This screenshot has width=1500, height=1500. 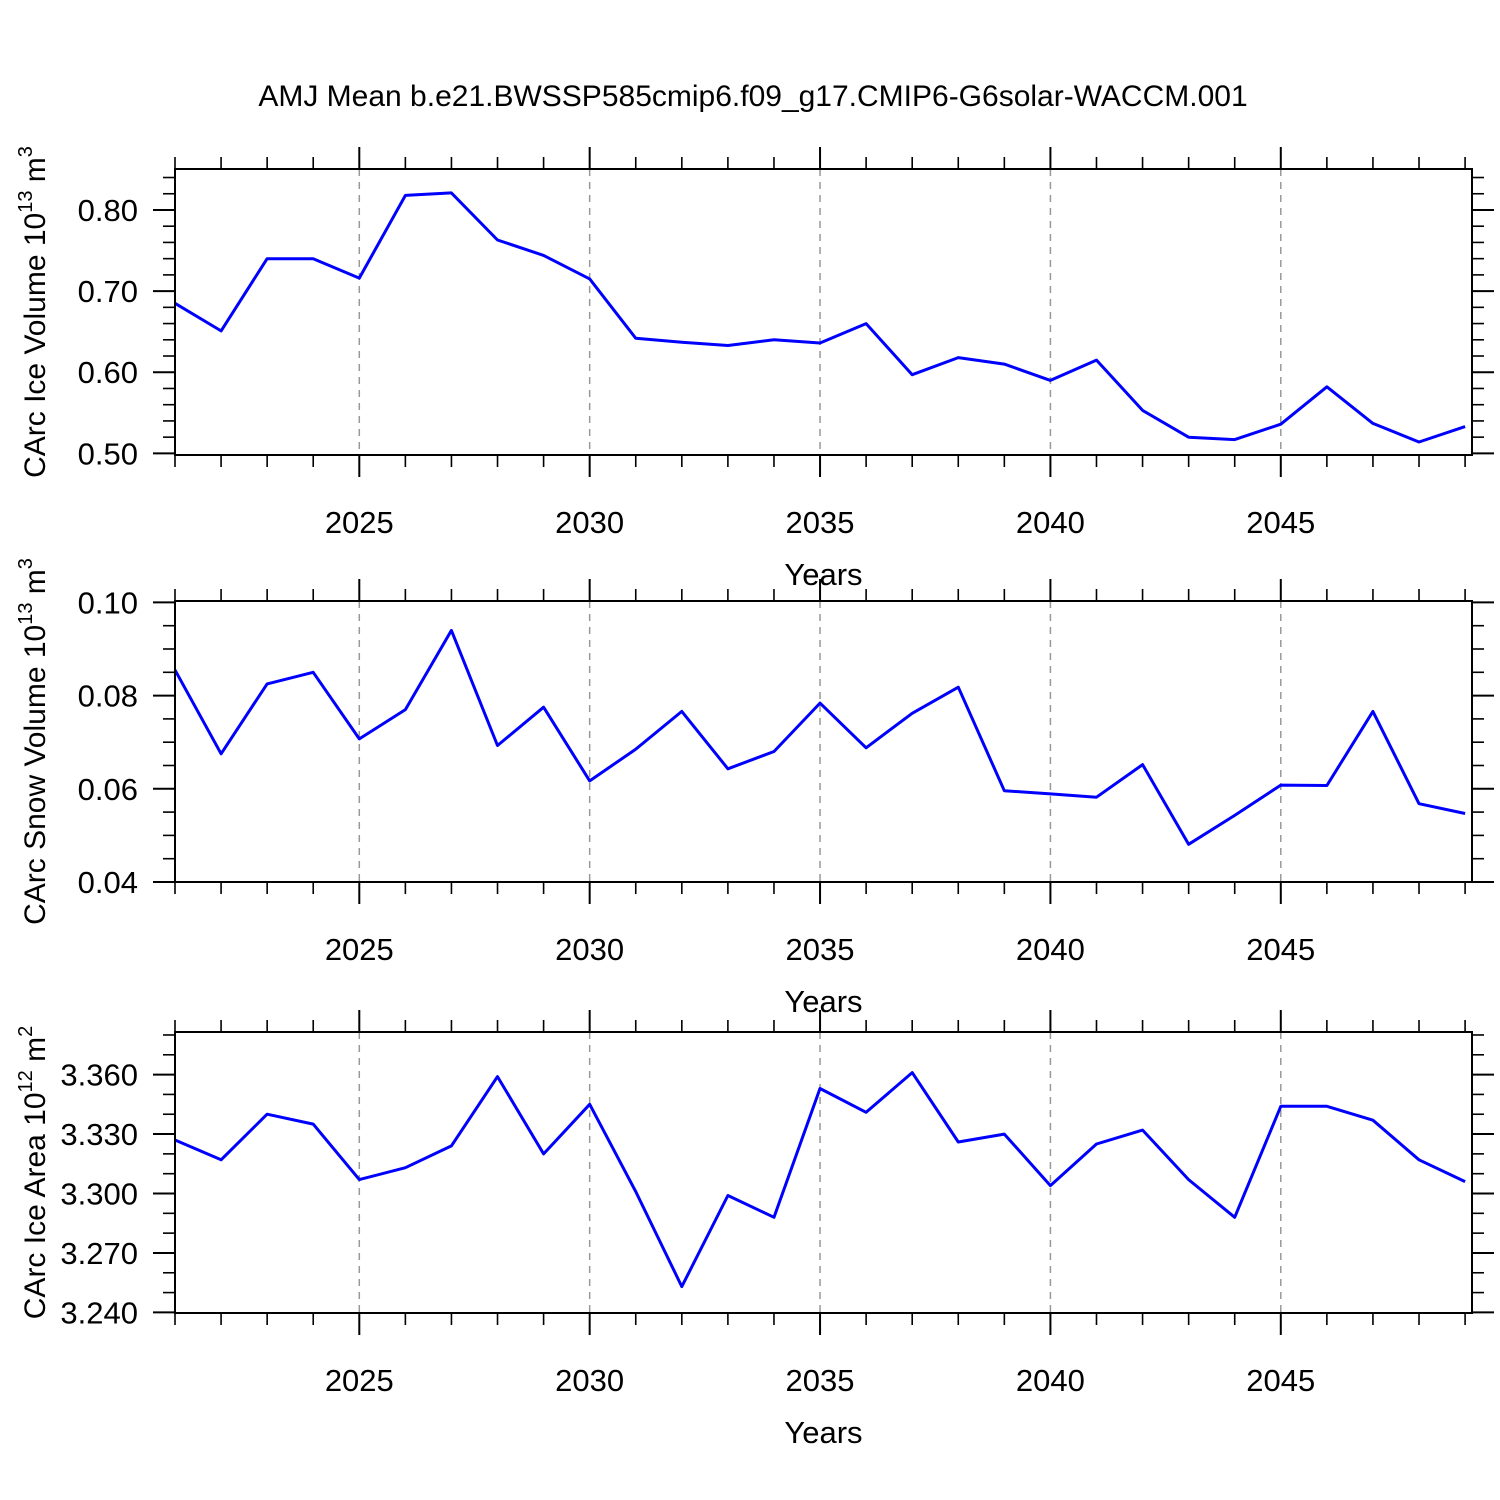 I want to click on y-tick-label: 0.10, so click(x=108, y=602).